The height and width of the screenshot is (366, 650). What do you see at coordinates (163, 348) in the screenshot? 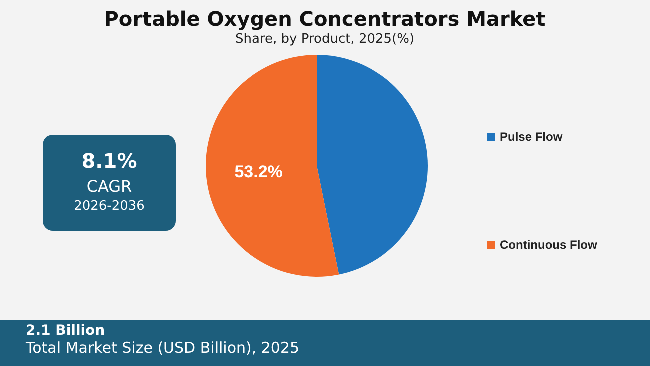
I see `text: Total Market Size (USD Billion), 2025` at bounding box center [163, 348].